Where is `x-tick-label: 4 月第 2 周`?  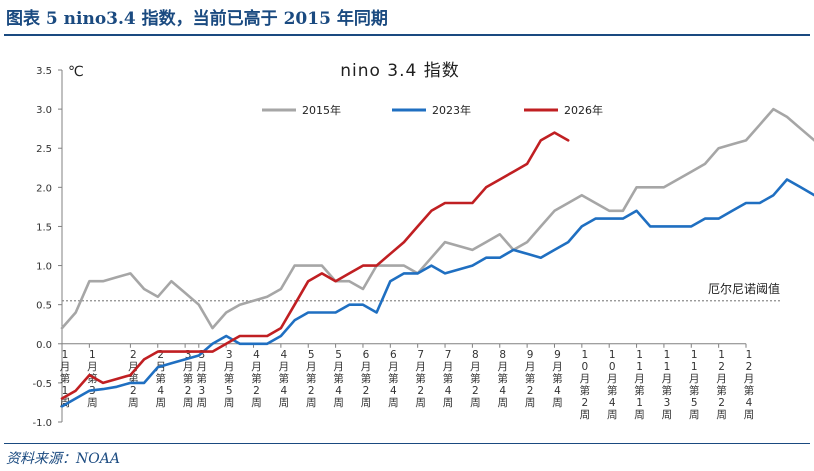 x-tick-label: 4 月第 2 周 is located at coordinates (256, 379).